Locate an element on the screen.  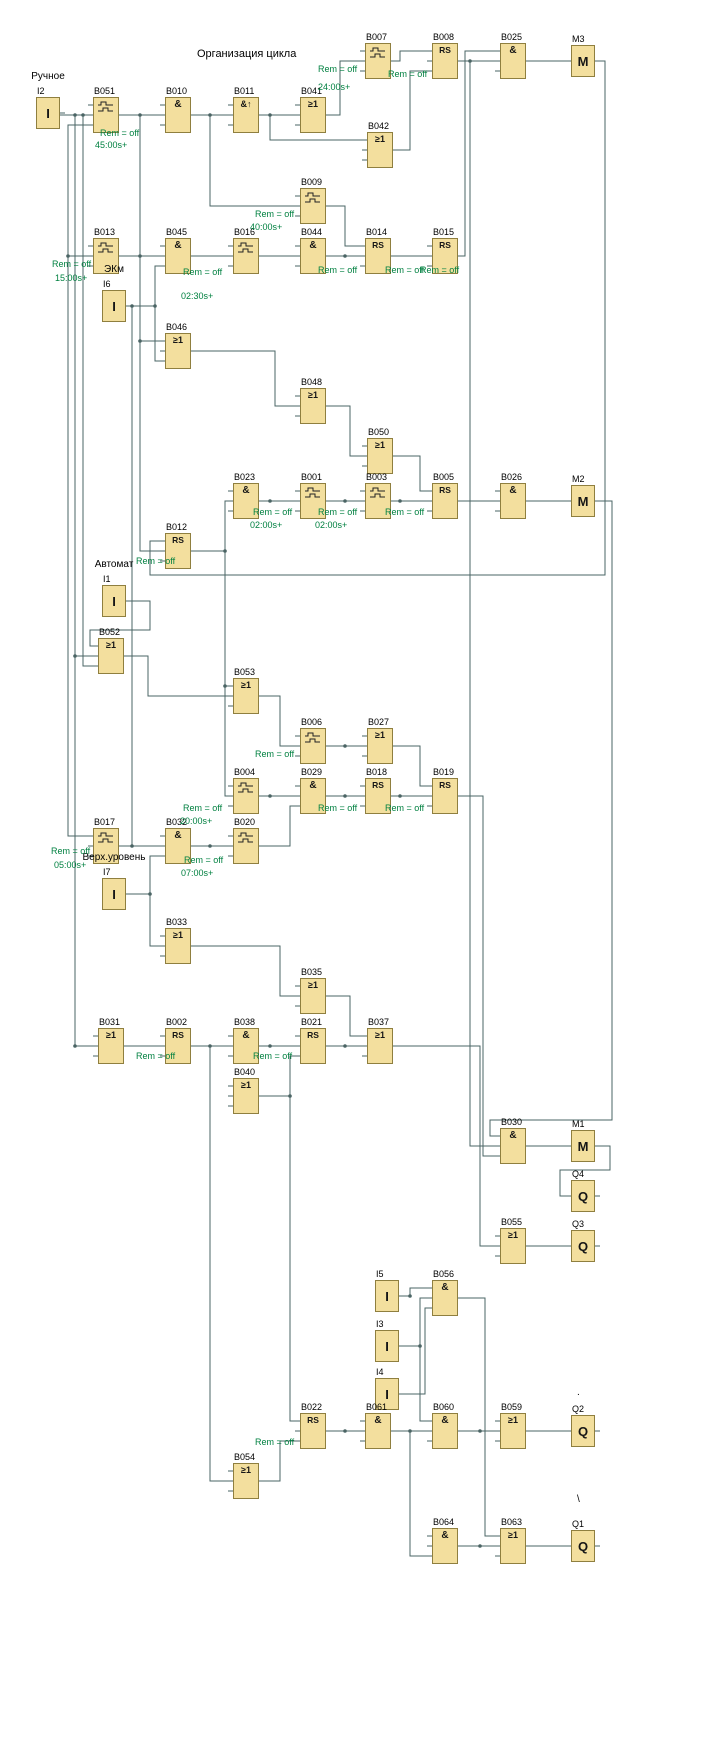
block-I5: I5 I is located at coordinates (387, 1290).